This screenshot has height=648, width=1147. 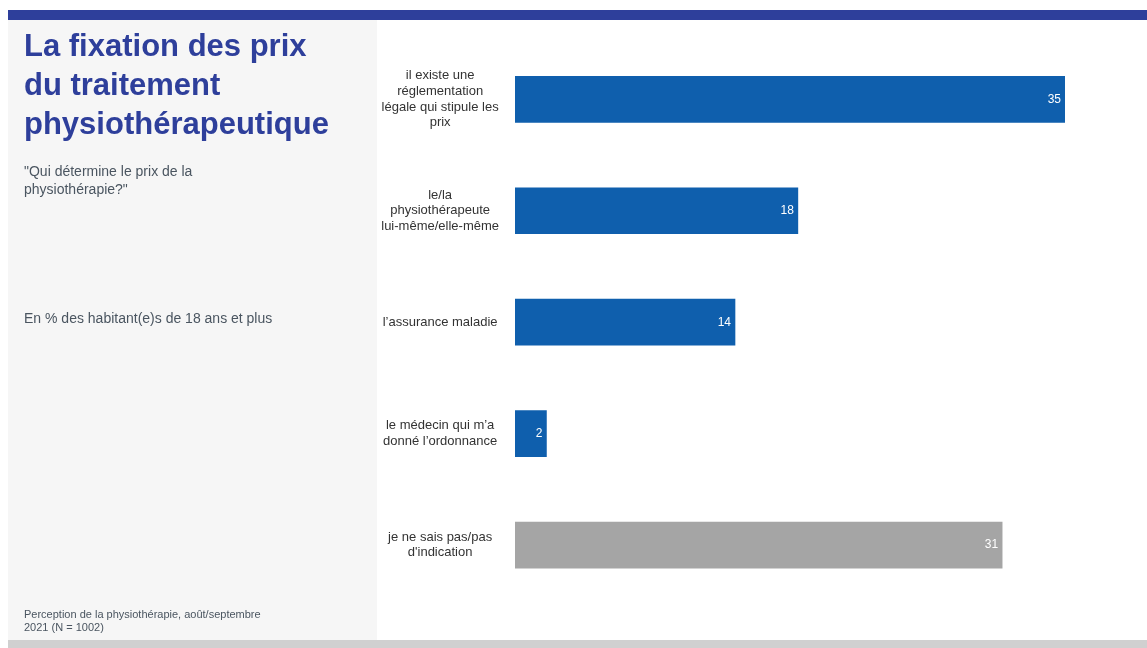 I want to click on data-label: 2, so click(x=539, y=432).